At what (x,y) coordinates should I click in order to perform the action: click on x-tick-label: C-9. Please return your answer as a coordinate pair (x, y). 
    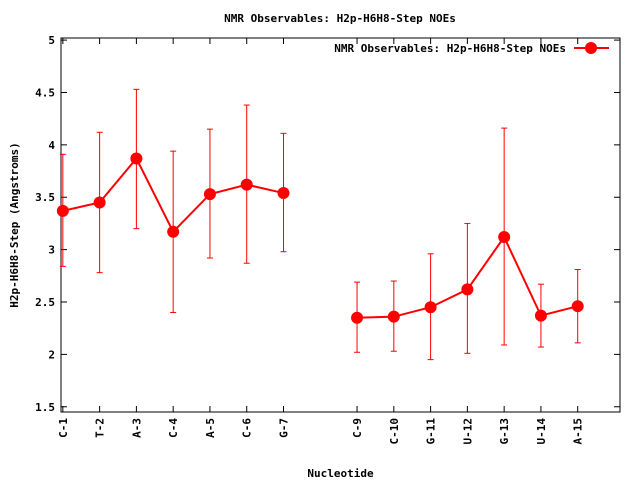
    Looking at the image, I should click on (357, 428).